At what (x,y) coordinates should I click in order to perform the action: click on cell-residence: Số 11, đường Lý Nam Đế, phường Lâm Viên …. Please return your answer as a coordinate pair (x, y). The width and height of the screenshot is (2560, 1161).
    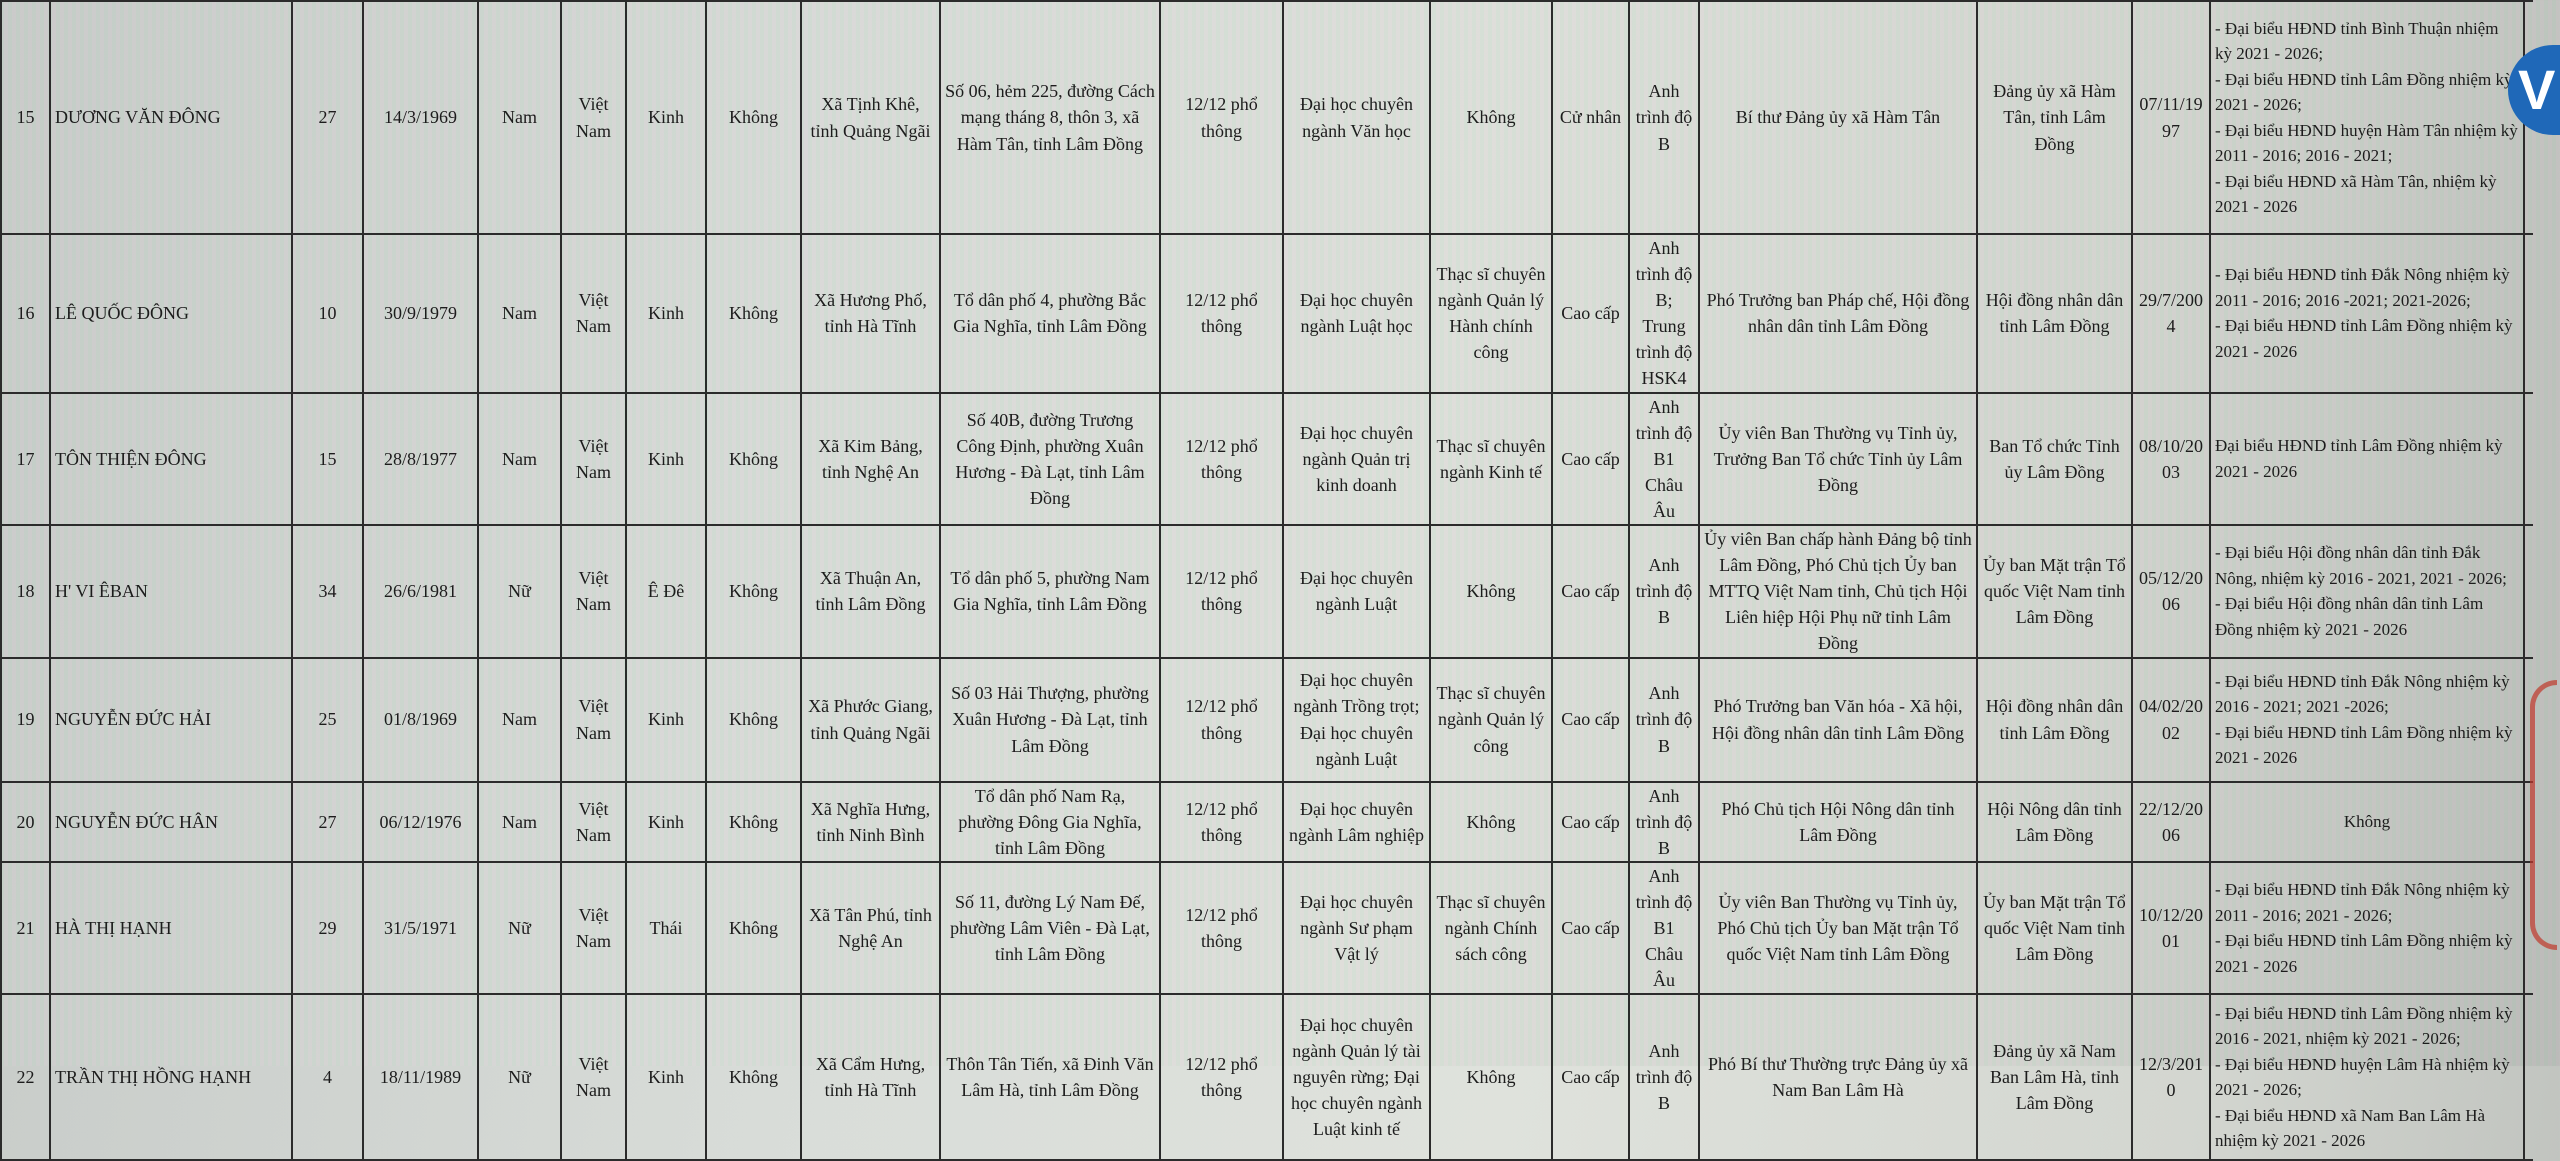
    Looking at the image, I should click on (1050, 928).